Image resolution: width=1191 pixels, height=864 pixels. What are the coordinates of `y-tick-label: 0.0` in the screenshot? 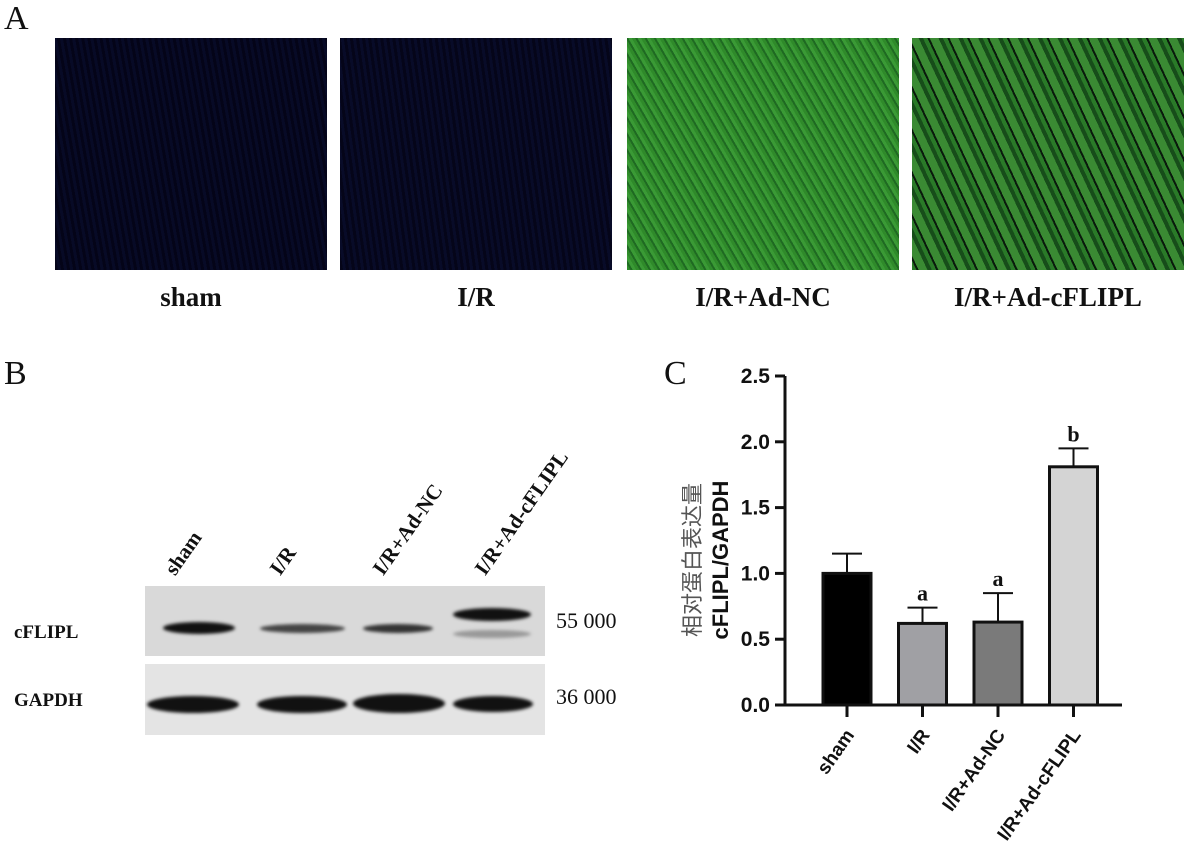 It's located at (755, 705).